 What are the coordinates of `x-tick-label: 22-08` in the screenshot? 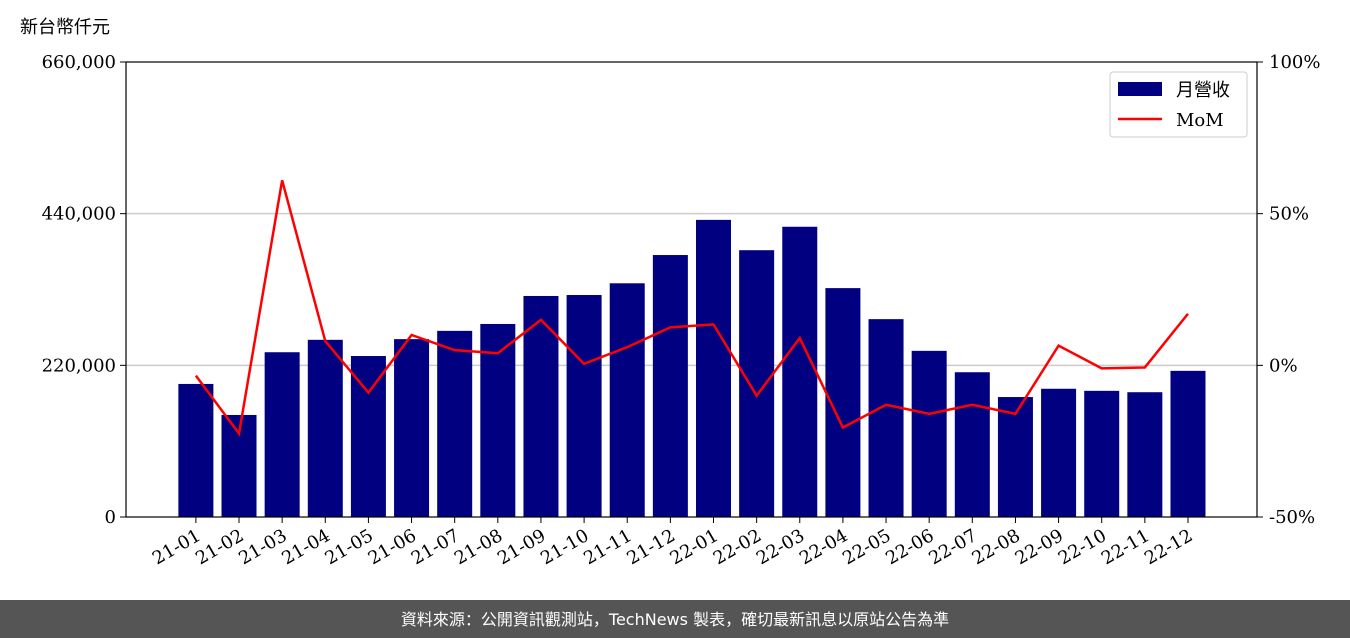 It's located at (996, 547).